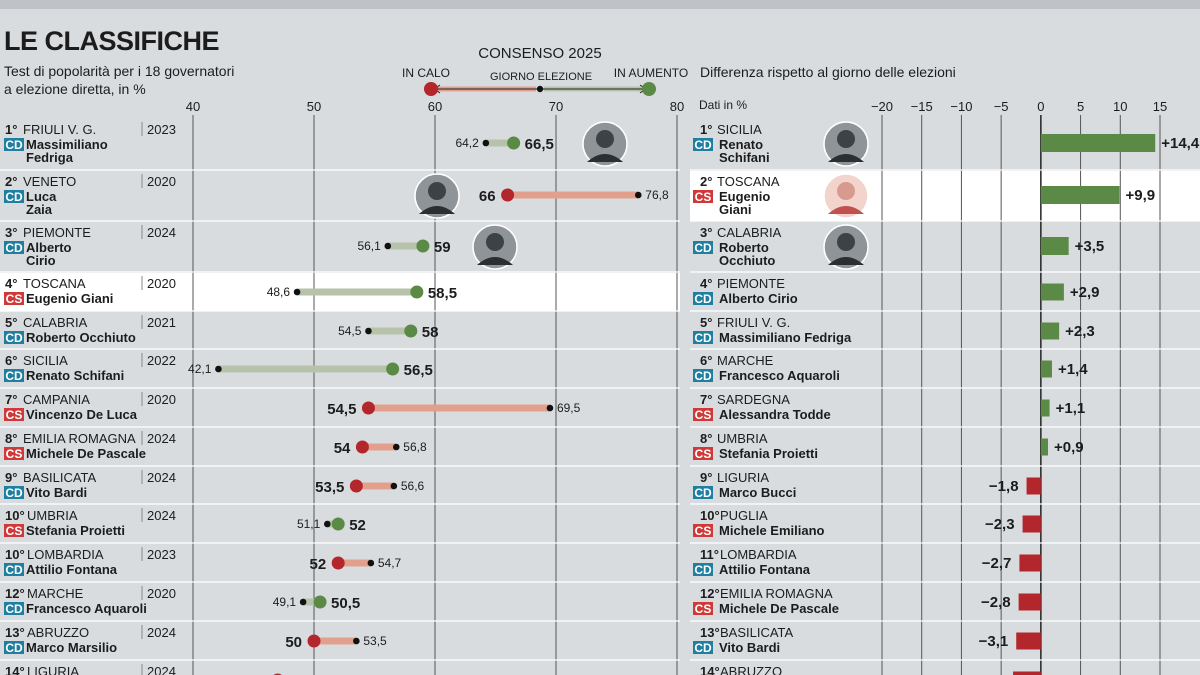  I want to click on right-region: SICILIA, so click(739, 129).